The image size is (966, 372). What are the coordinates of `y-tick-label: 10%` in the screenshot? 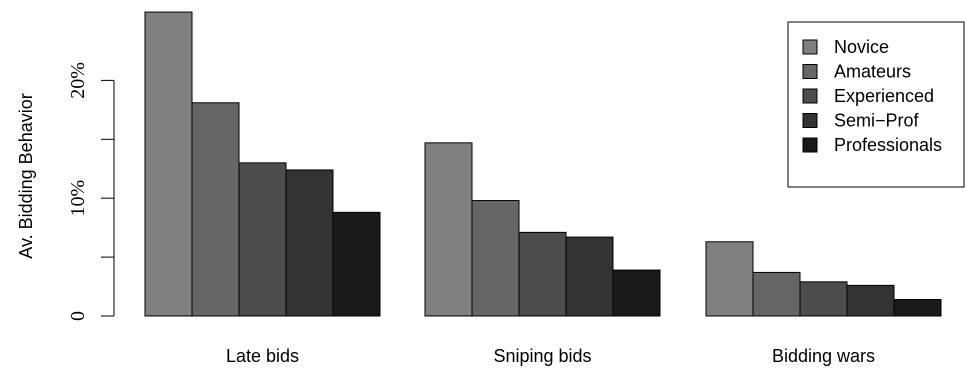 It's located at (78, 198).